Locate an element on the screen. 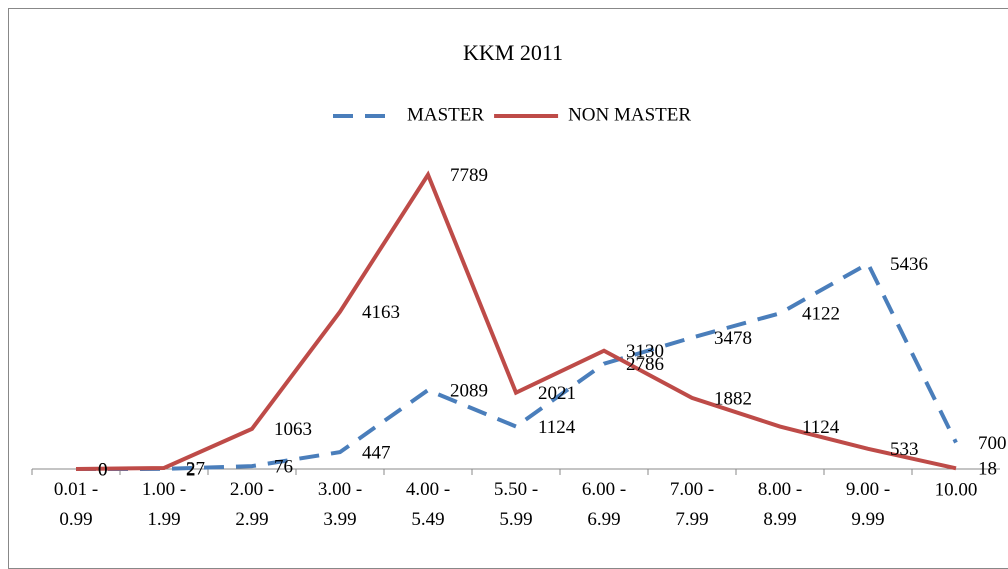 This screenshot has height=569, width=1008. data-label: 1063 is located at coordinates (293, 429).